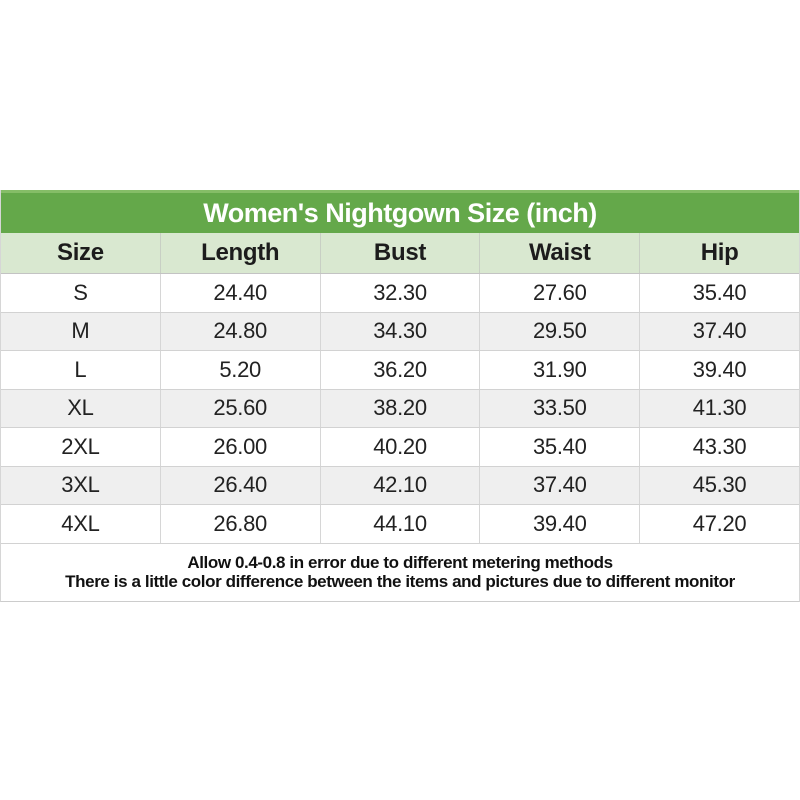  I want to click on table-header-row: Size Length Bust Waist Hip, so click(400, 253).